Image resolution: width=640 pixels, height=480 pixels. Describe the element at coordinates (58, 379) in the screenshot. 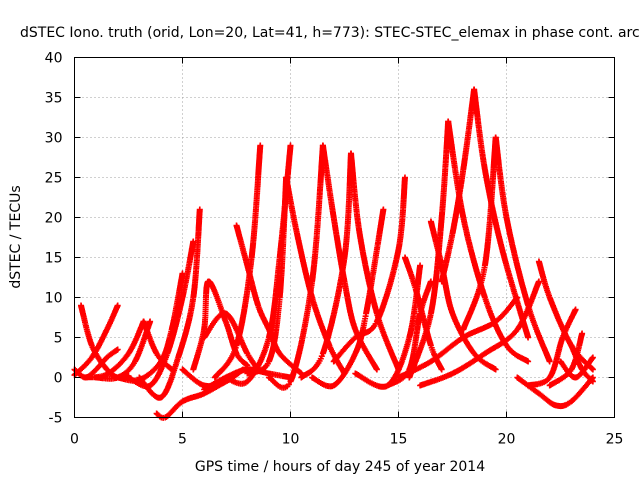

I see `y-tick-label: 0` at that location.